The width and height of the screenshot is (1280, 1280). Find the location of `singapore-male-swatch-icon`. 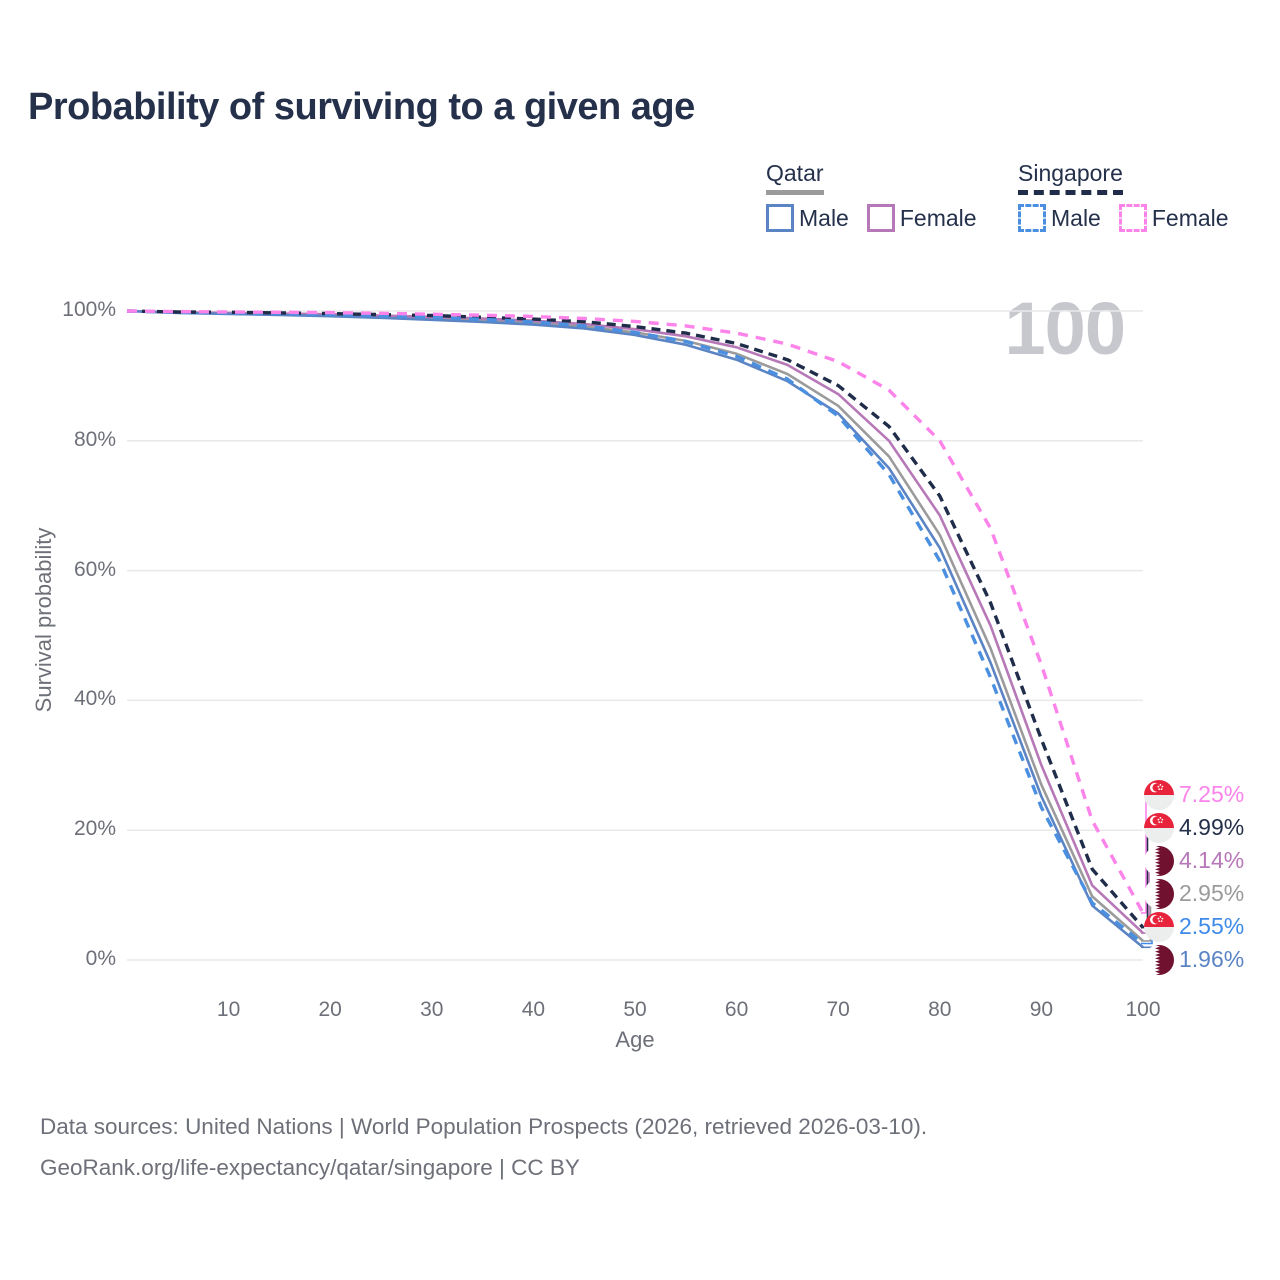

singapore-male-swatch-icon is located at coordinates (1032, 218).